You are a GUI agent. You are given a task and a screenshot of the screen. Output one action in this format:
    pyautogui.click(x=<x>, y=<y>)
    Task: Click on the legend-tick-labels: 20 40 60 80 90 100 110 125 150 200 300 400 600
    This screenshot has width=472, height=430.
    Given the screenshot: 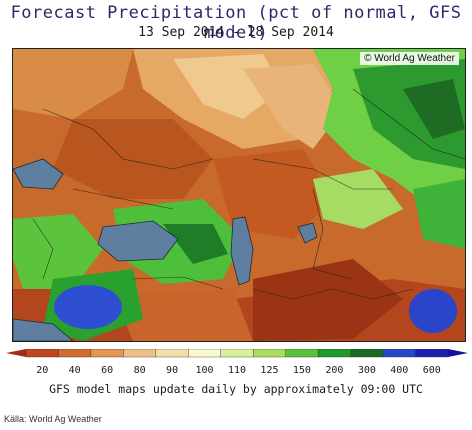 What is the action you would take?
    pyautogui.click(x=238, y=370)
    